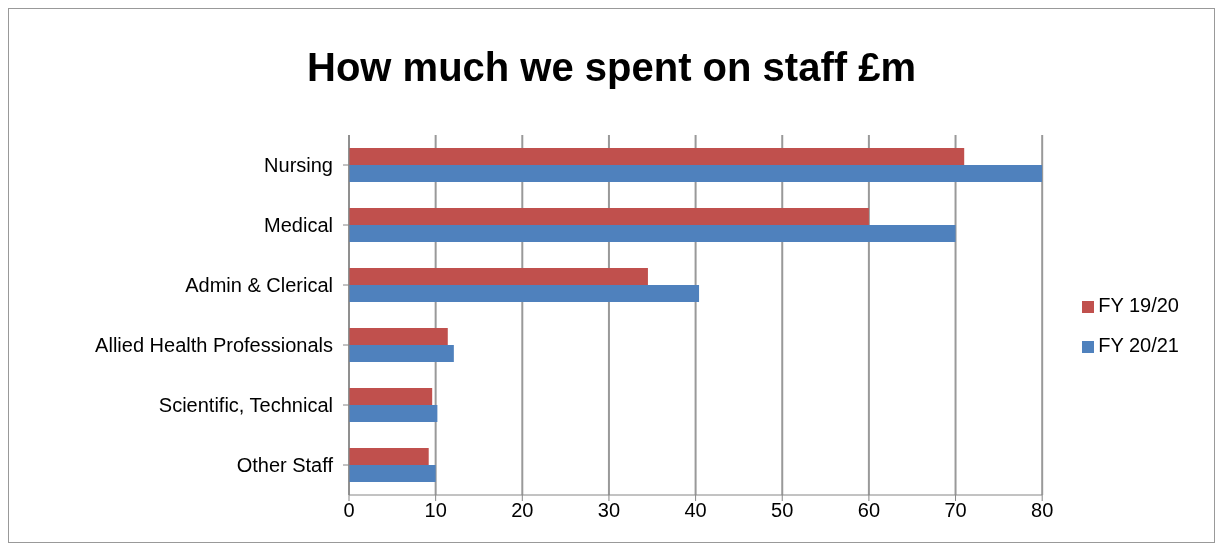  I want to click on y-tick-label: Nursing, so click(298, 165).